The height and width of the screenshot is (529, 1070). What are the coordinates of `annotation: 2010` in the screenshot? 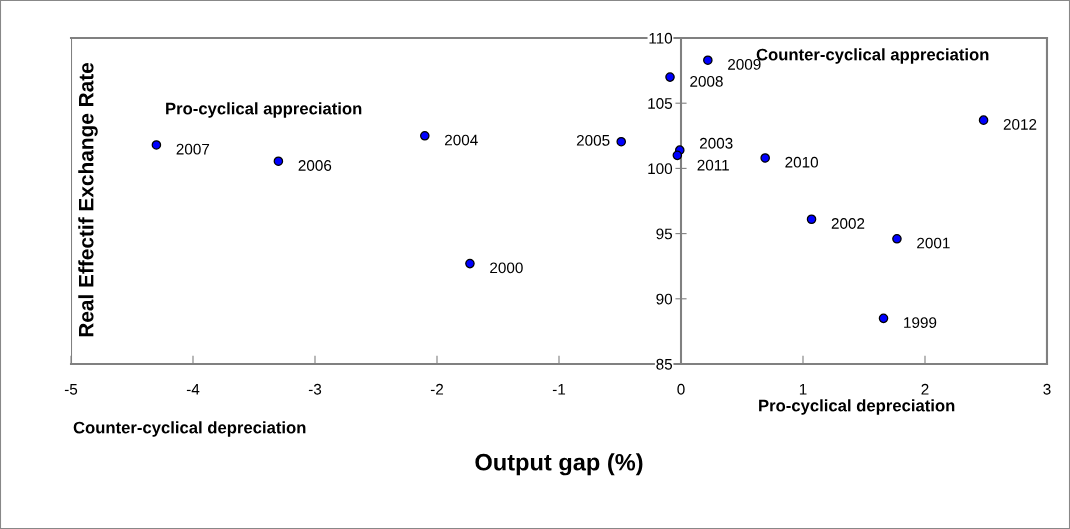 It's located at (802, 162).